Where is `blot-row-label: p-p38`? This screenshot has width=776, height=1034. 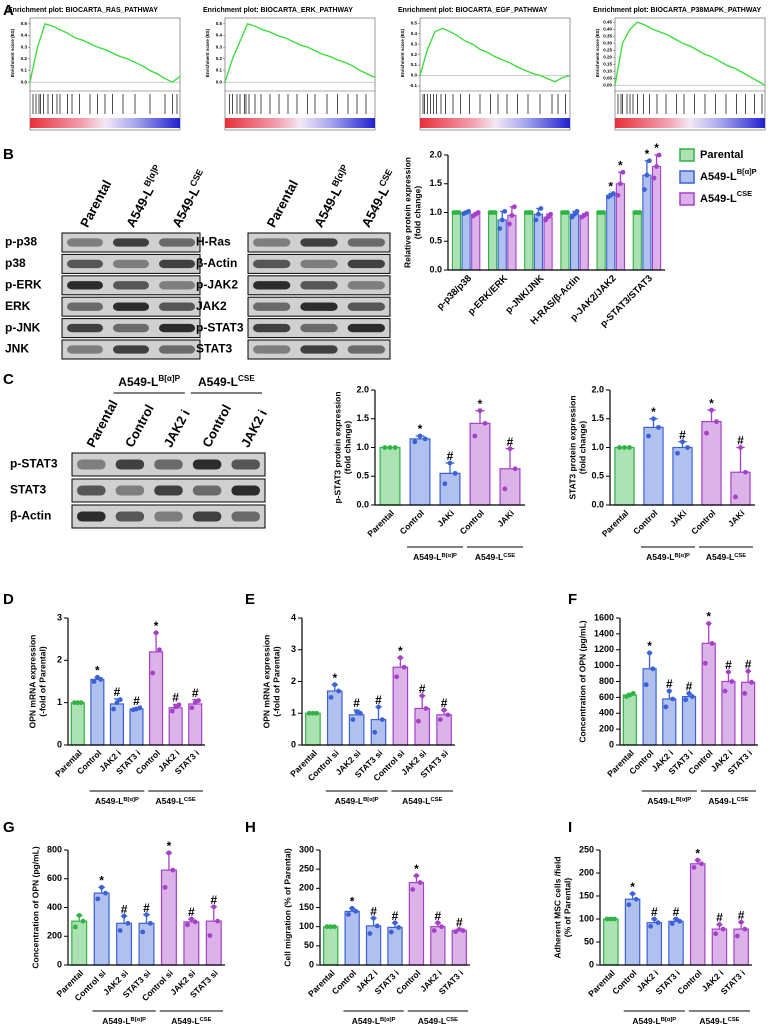 blot-row-label: p-p38 is located at coordinates (21, 242).